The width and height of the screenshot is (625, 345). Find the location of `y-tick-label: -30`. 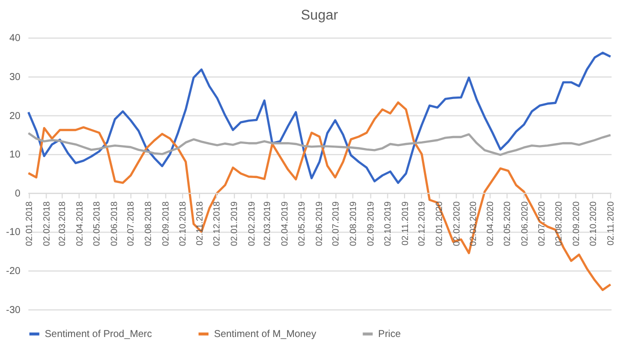

y-tick-label: -30 is located at coordinates (13, 310).